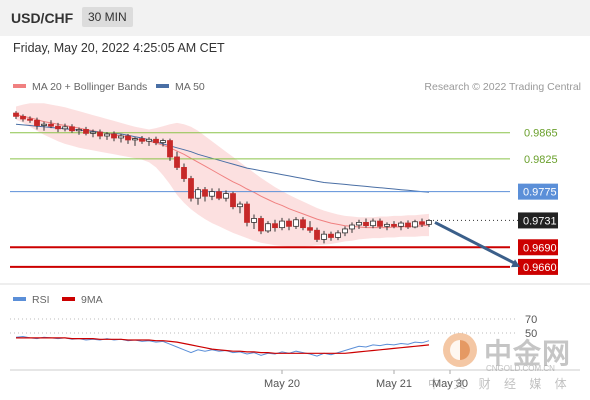 This screenshot has width=590, height=400. Describe the element at coordinates (531, 334) in the screenshot. I see `rsi-tick-1: 50` at that location.